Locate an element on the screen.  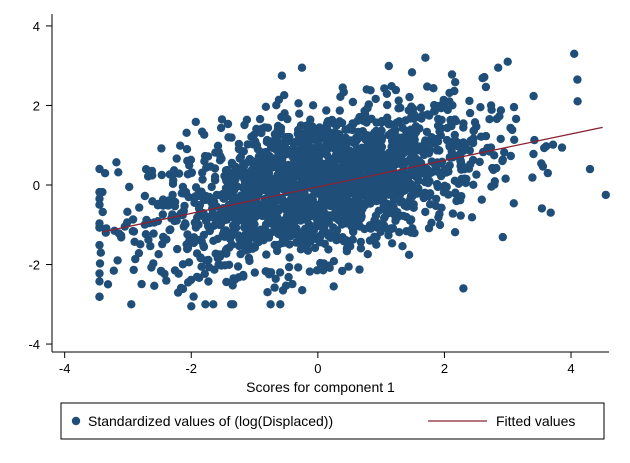
x-tick-label: 0 is located at coordinates (317, 368).